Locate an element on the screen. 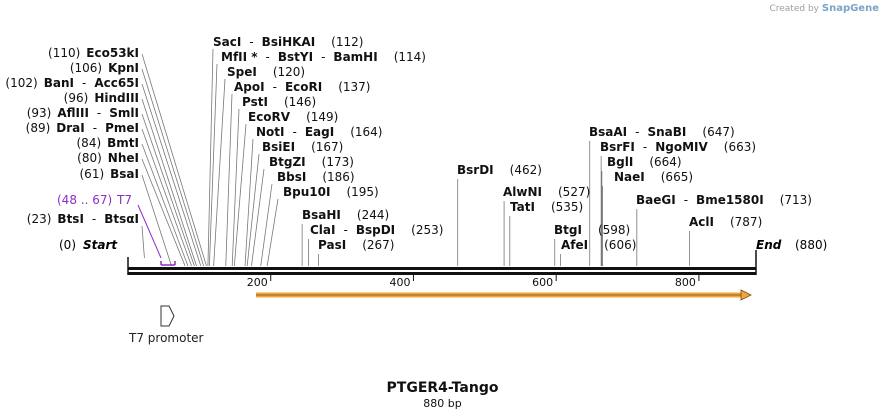 This screenshot has height=419, width=885. site-name: BspDI is located at coordinates (375, 230).